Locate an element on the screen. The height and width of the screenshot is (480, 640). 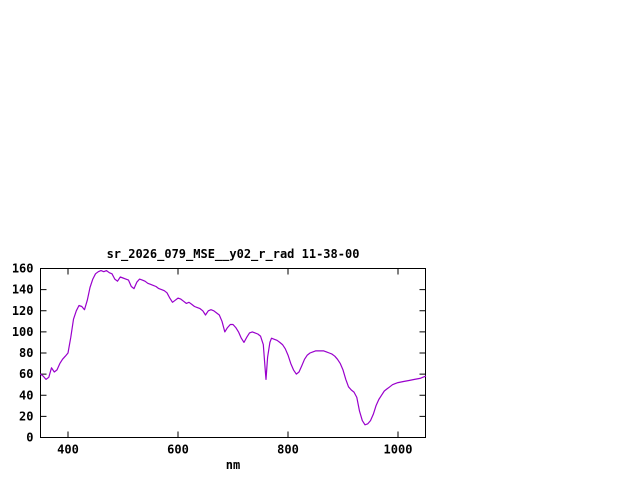
y-tick-label: 80 is located at coordinates (26, 353).